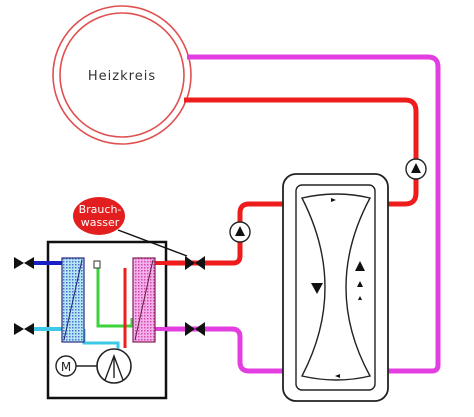  What do you see at coordinates (232, 350) in the screenshot?
I see `return-pipe-station` at bounding box center [232, 350].